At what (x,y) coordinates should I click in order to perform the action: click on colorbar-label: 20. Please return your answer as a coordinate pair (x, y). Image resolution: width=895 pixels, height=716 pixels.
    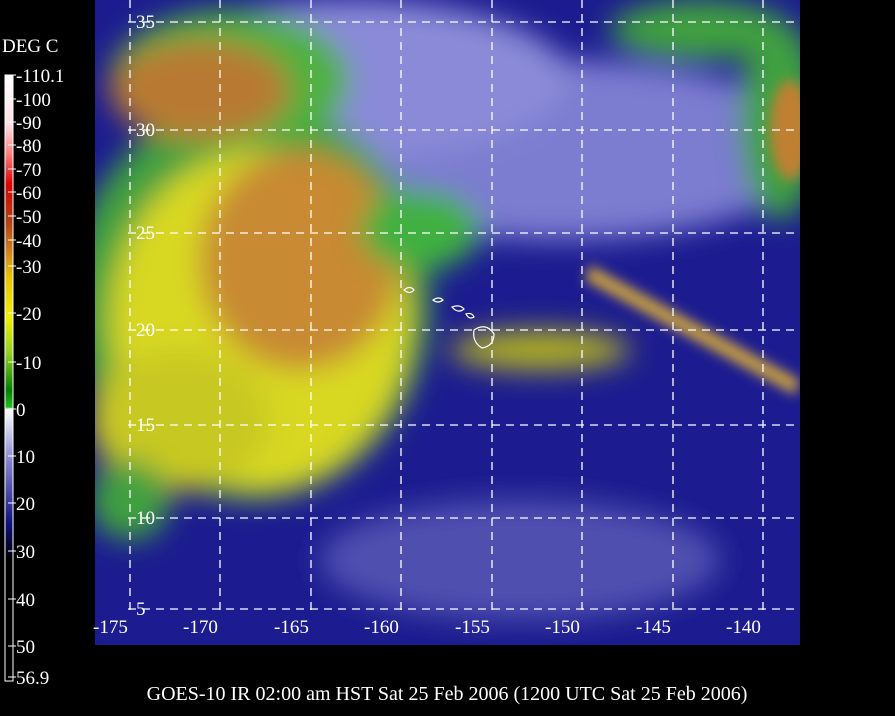
    Looking at the image, I should click on (25, 504).